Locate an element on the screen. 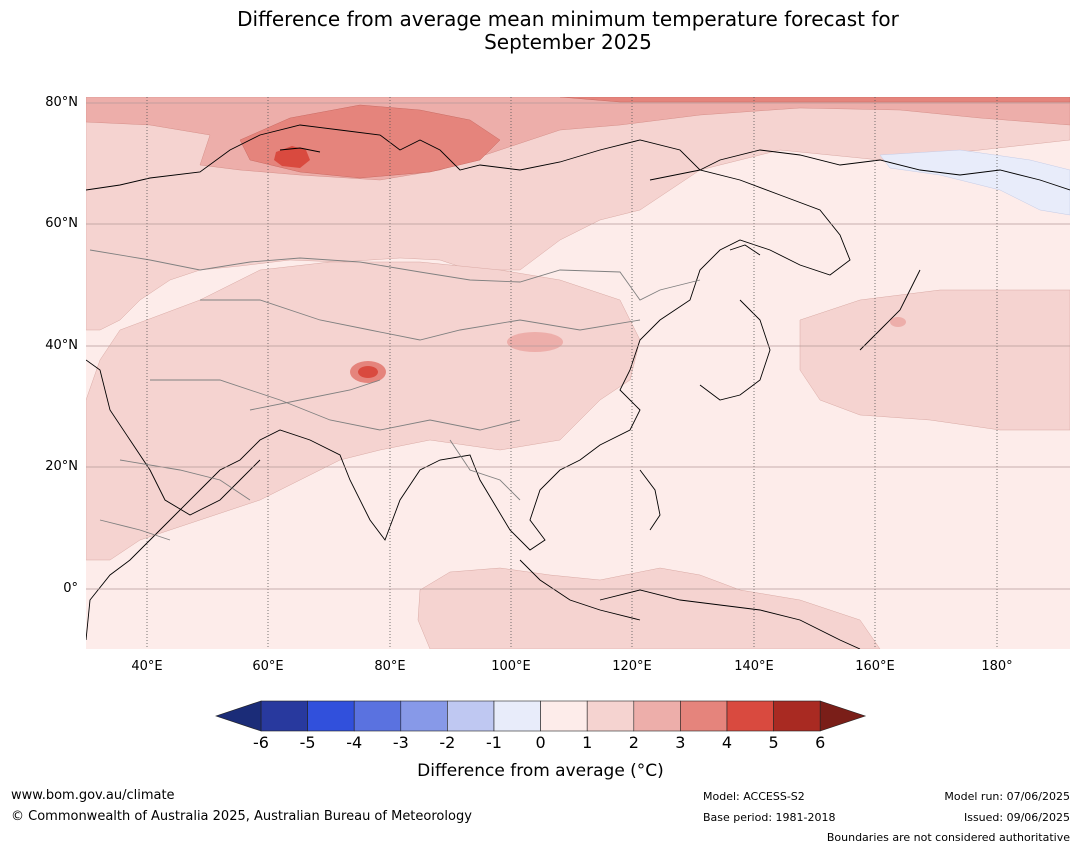 Image resolution: width=1081 pixels, height=850 pixels. base-period: Base period: 1981-2018 is located at coordinates (769, 817).